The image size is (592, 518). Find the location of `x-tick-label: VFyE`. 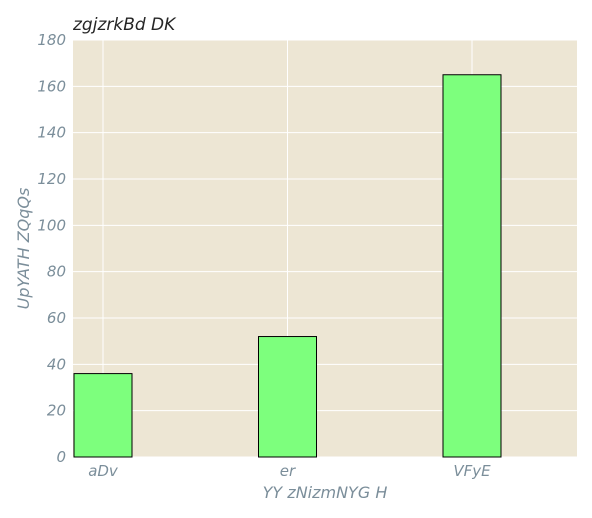

x-tick-label: VFyE is located at coordinates (472, 471).